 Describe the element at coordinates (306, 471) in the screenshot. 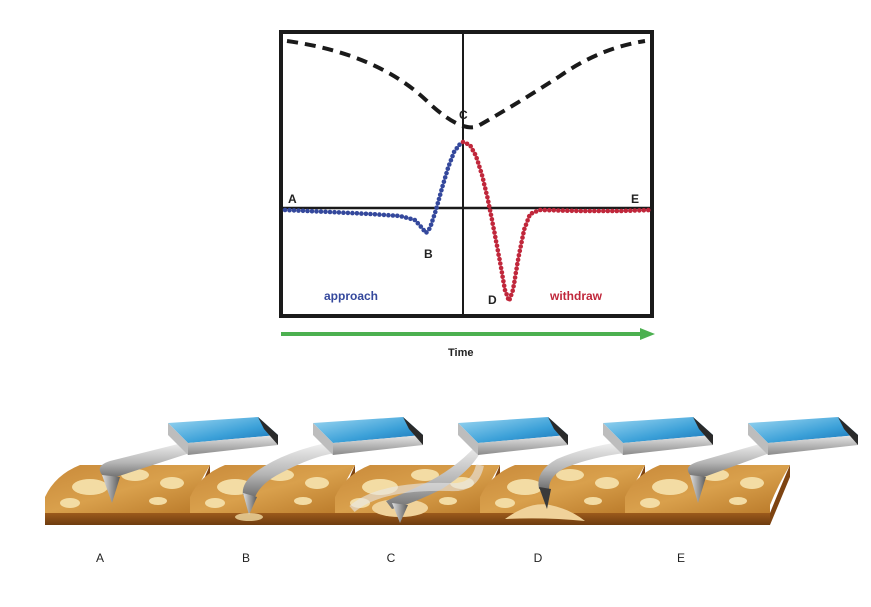

I see `cantilever-stage-b` at that location.